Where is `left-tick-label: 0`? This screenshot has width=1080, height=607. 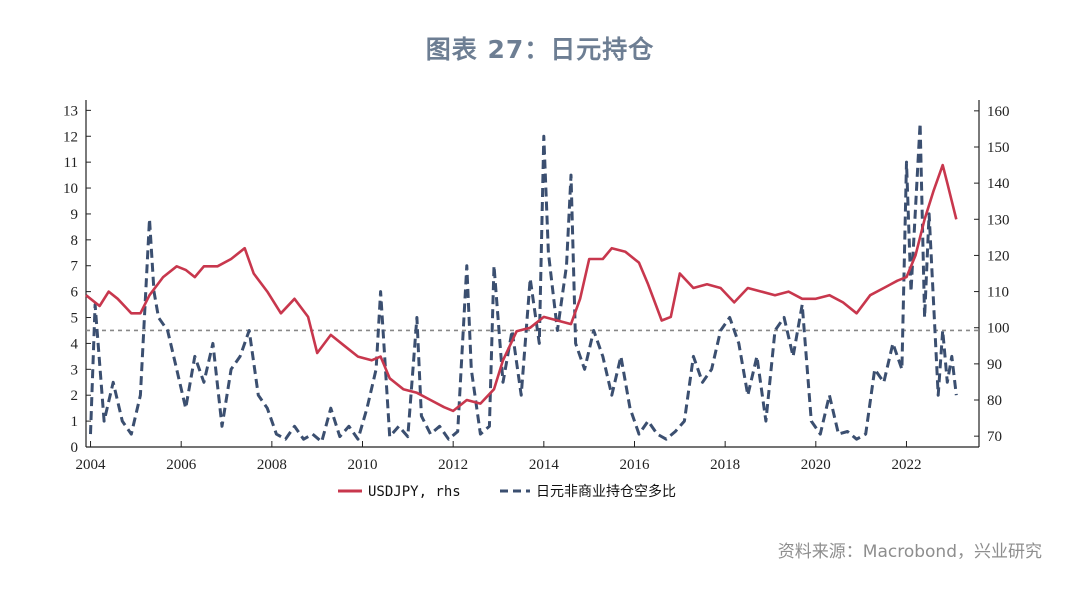
left-tick-label: 0 is located at coordinates (75, 448).